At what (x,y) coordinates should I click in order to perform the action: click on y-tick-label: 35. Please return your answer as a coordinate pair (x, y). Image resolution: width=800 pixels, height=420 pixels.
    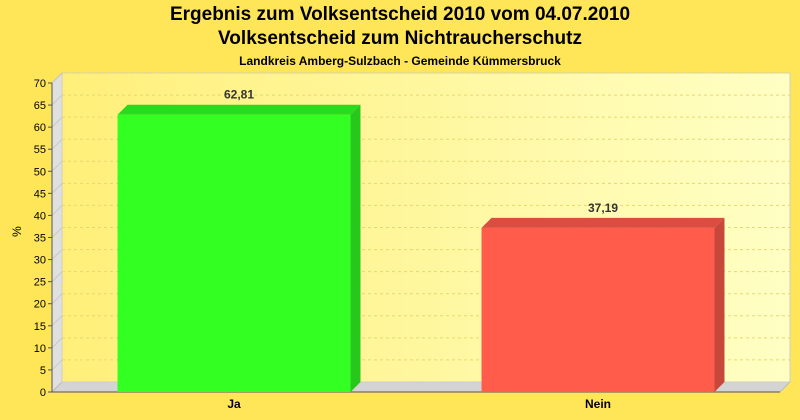
    Looking at the image, I should click on (40, 239).